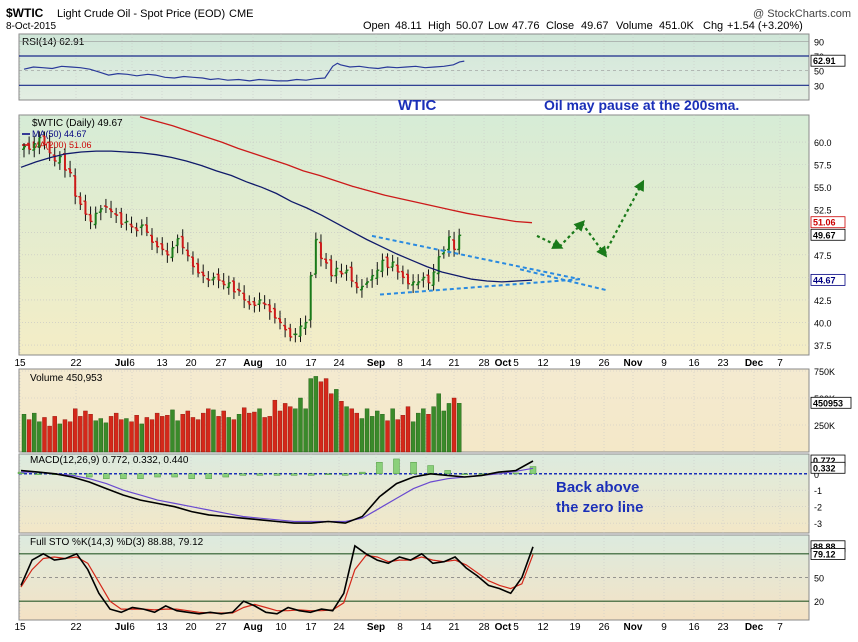 The height and width of the screenshot is (642, 858). I want to click on macd-signal-line, so click(277, 495).